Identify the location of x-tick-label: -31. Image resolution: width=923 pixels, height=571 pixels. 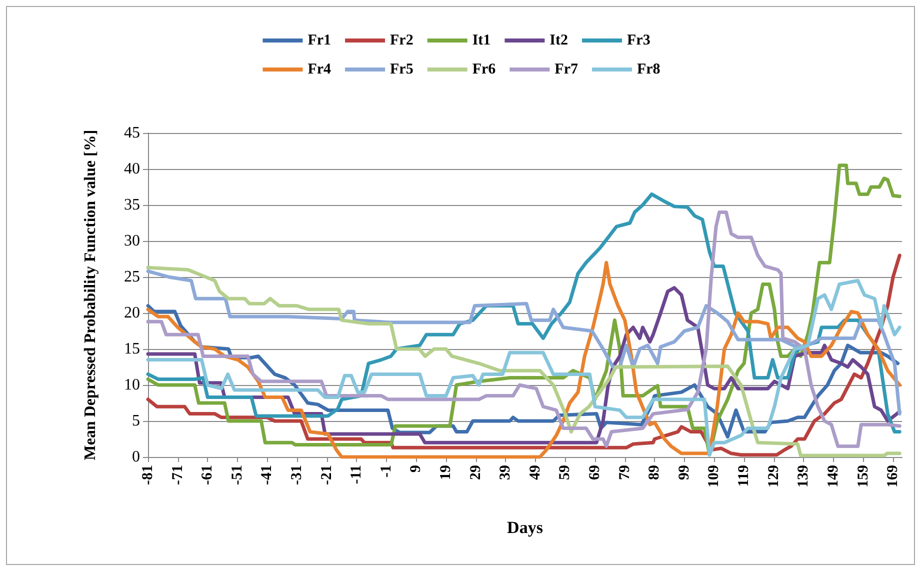
(297, 475).